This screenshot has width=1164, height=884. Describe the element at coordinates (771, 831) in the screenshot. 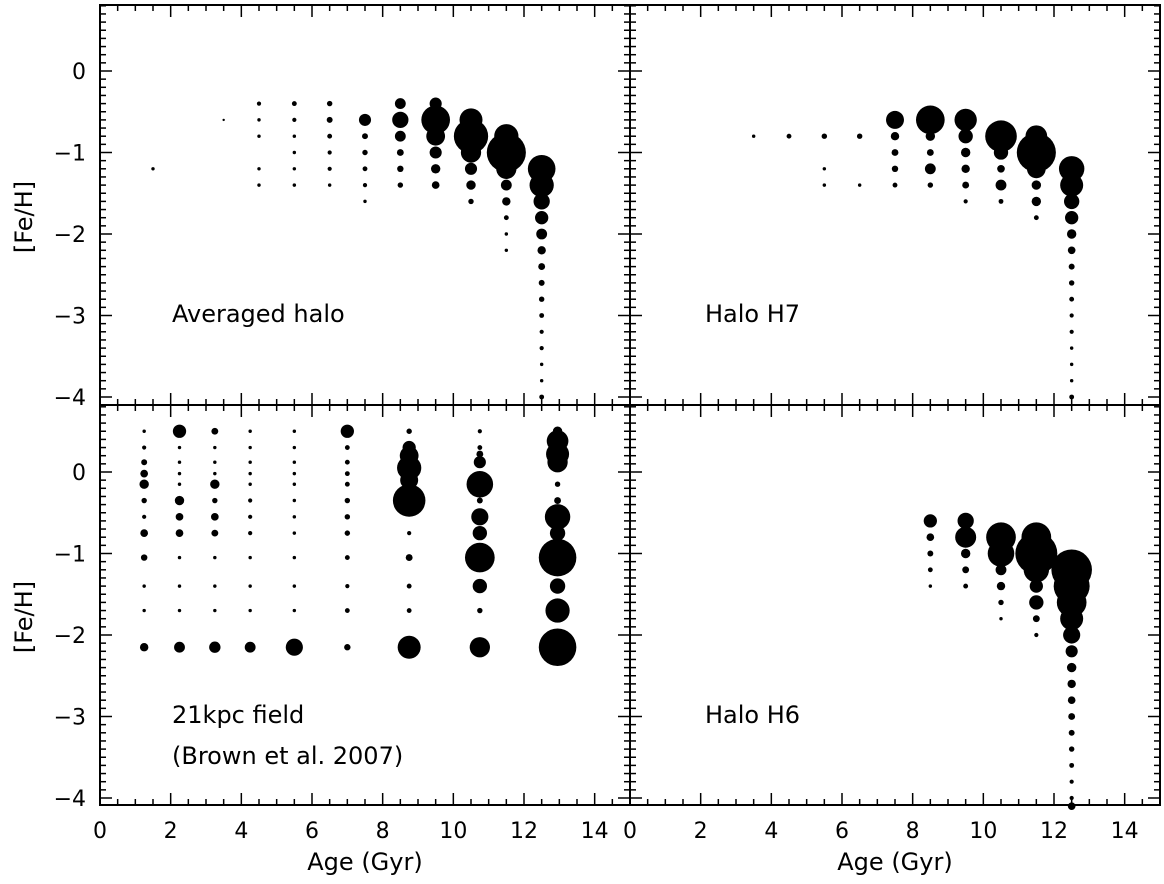

I see `x-tick-label: 4` at that location.